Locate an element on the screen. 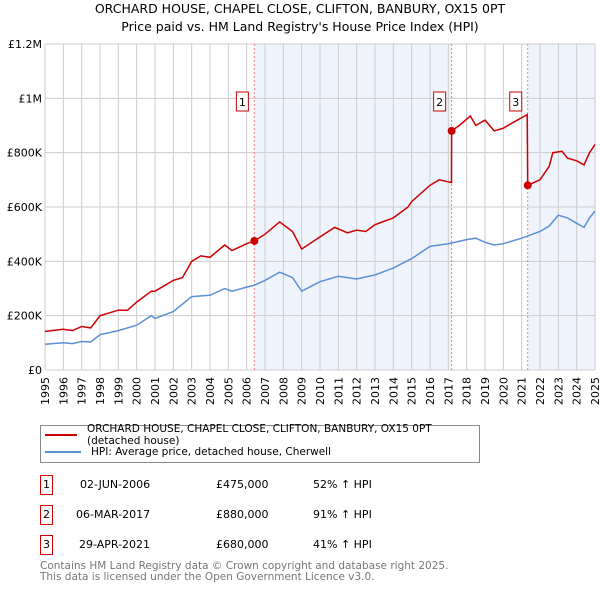  y-tick-label: £0 is located at coordinates (35, 370).